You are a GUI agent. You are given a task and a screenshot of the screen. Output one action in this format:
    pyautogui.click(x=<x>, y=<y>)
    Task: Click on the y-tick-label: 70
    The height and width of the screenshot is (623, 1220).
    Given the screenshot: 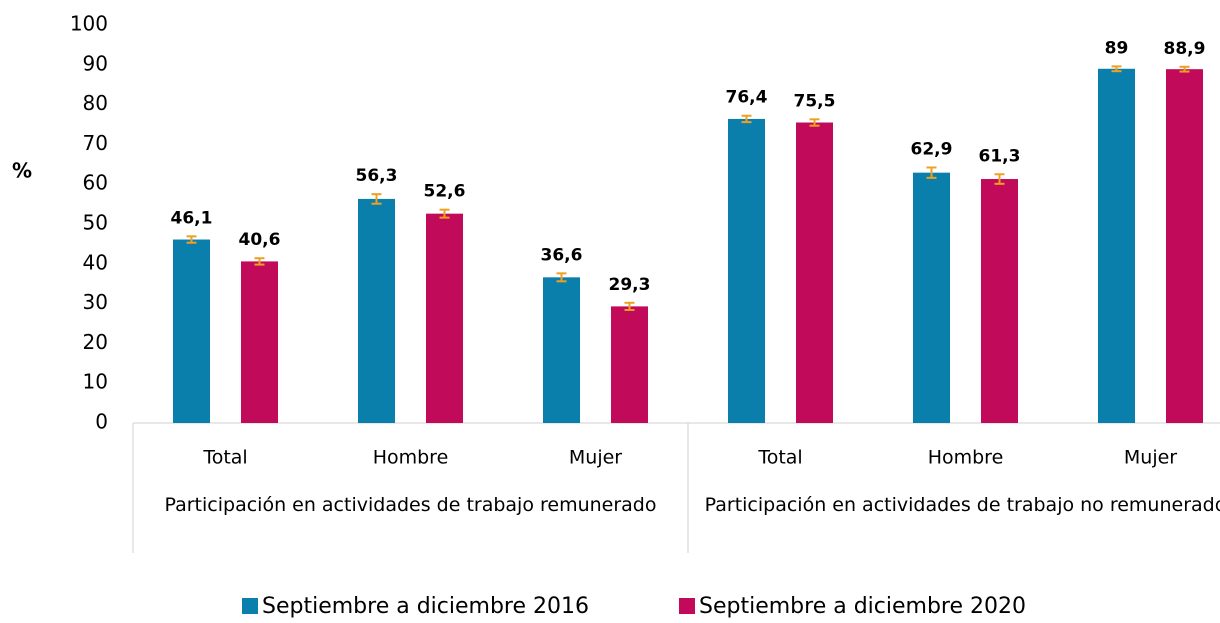 What is the action you would take?
    pyautogui.click(x=95, y=143)
    